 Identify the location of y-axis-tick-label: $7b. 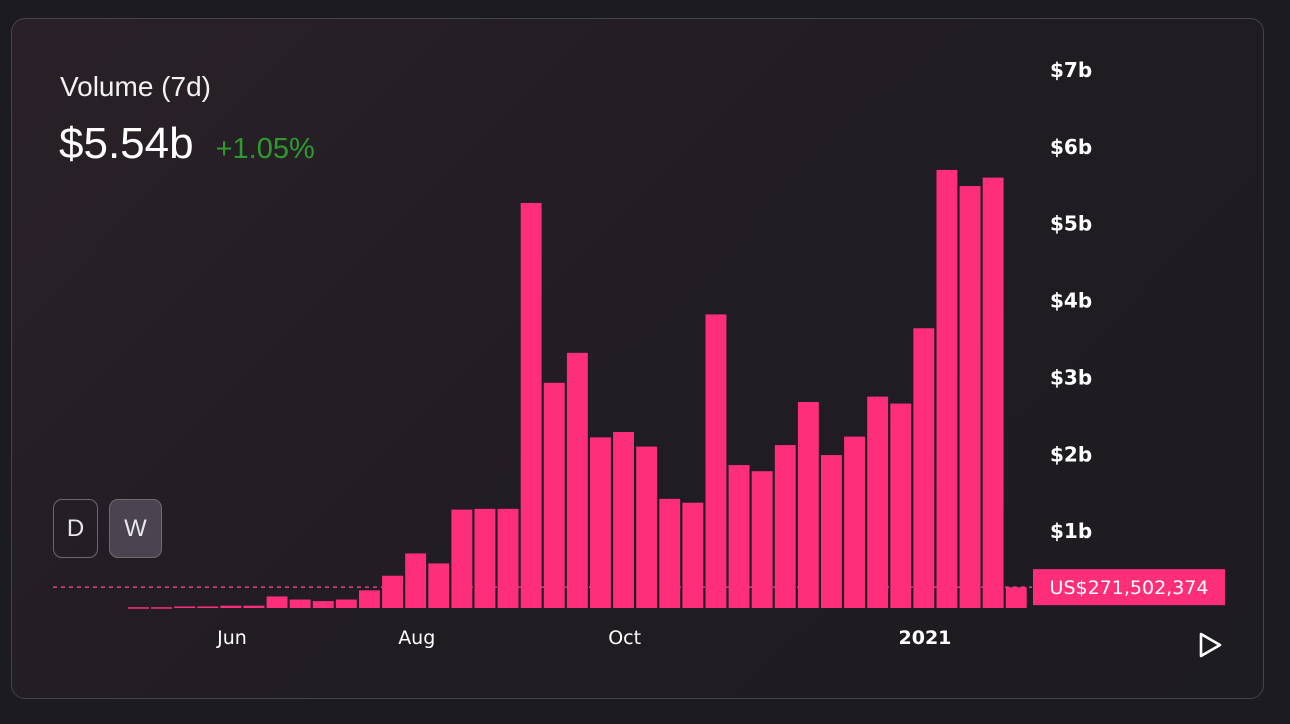
(1071, 70).